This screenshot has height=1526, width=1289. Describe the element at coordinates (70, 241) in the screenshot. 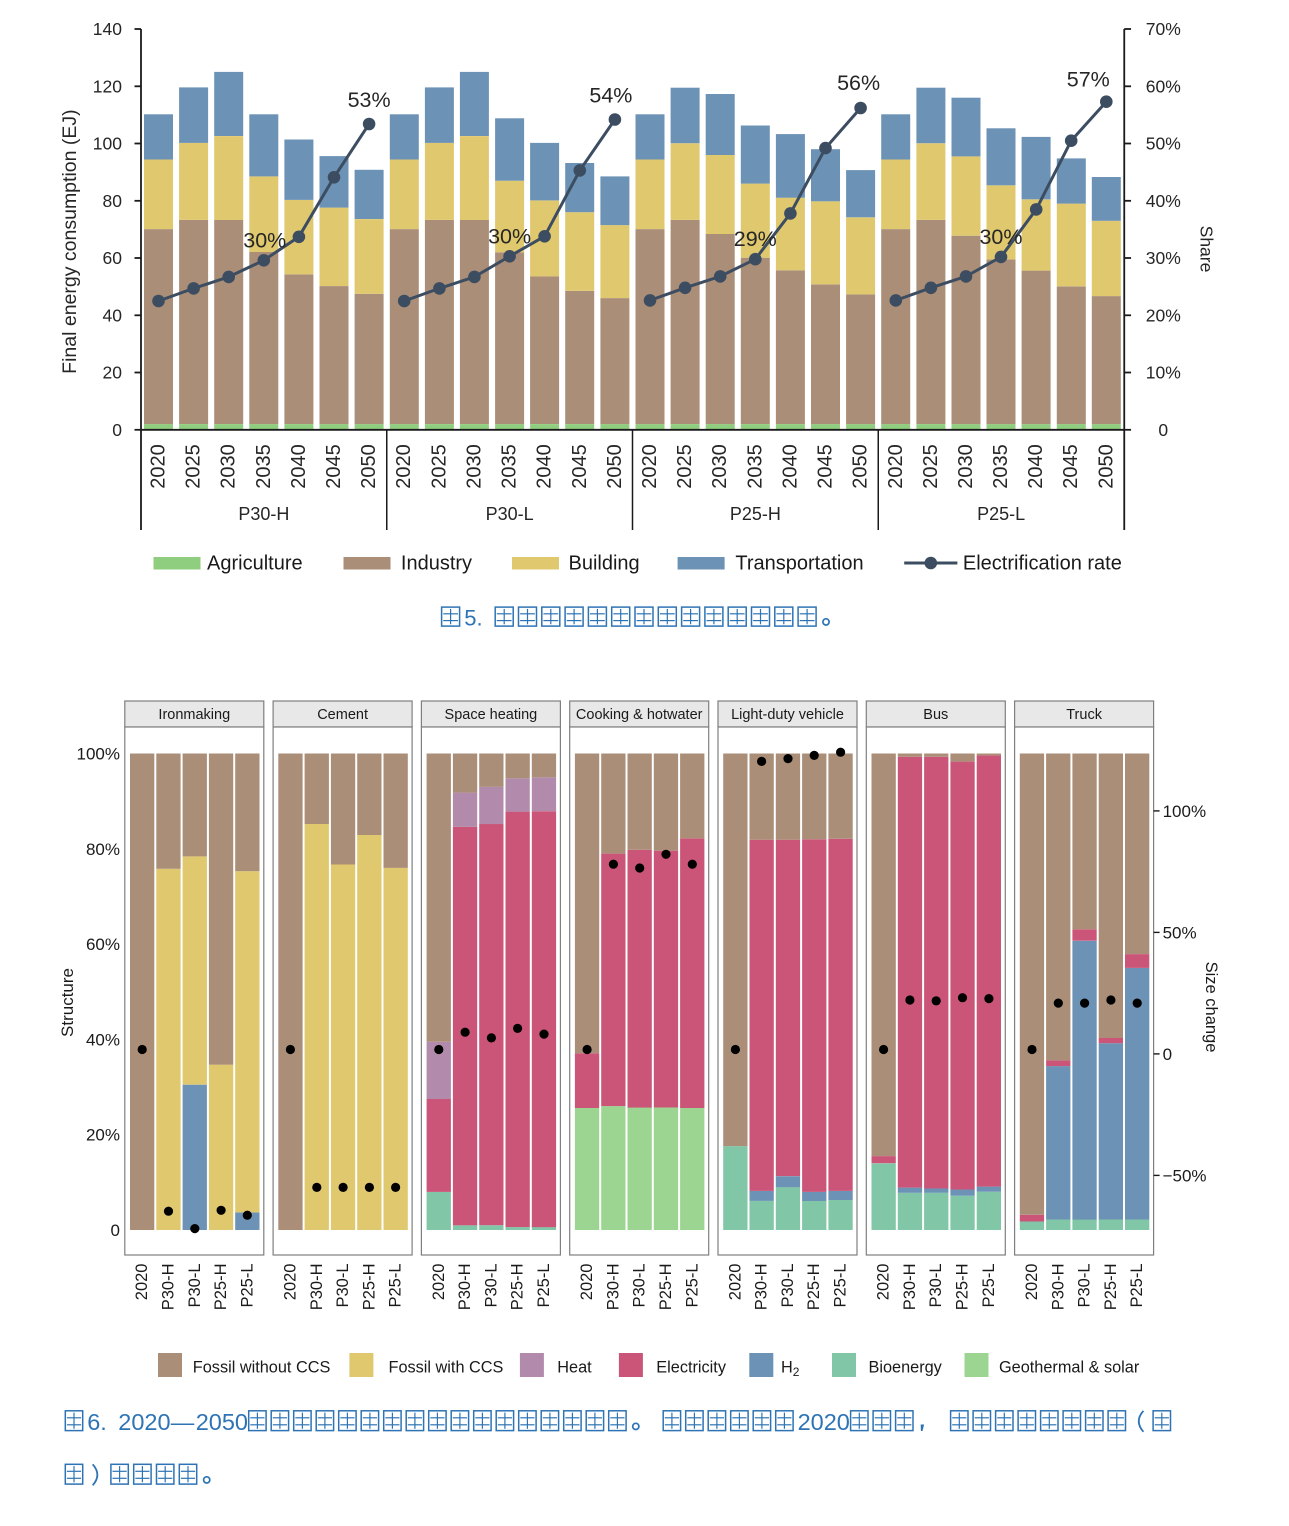

I see `svg-text: Final energy consumption (EJ)` at that location.